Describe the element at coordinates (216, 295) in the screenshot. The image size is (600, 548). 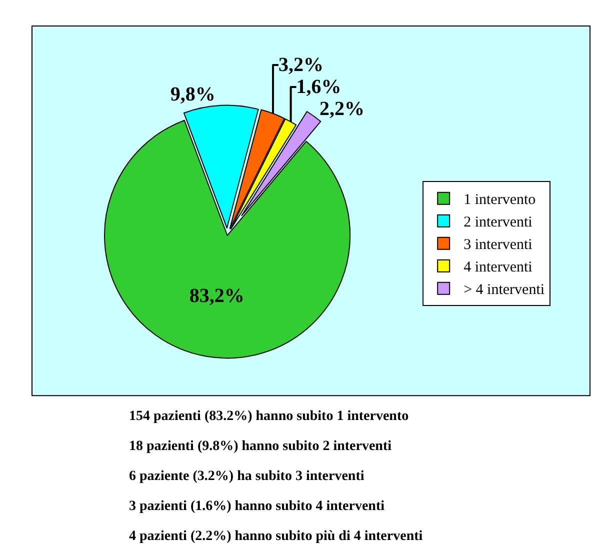
I see `data-label: 83,2%` at that location.